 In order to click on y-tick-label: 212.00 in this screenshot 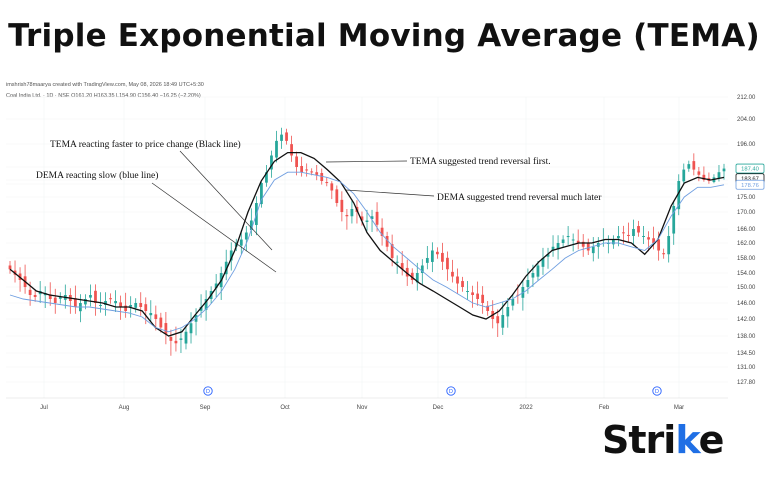, I will do `click(746, 98)`.